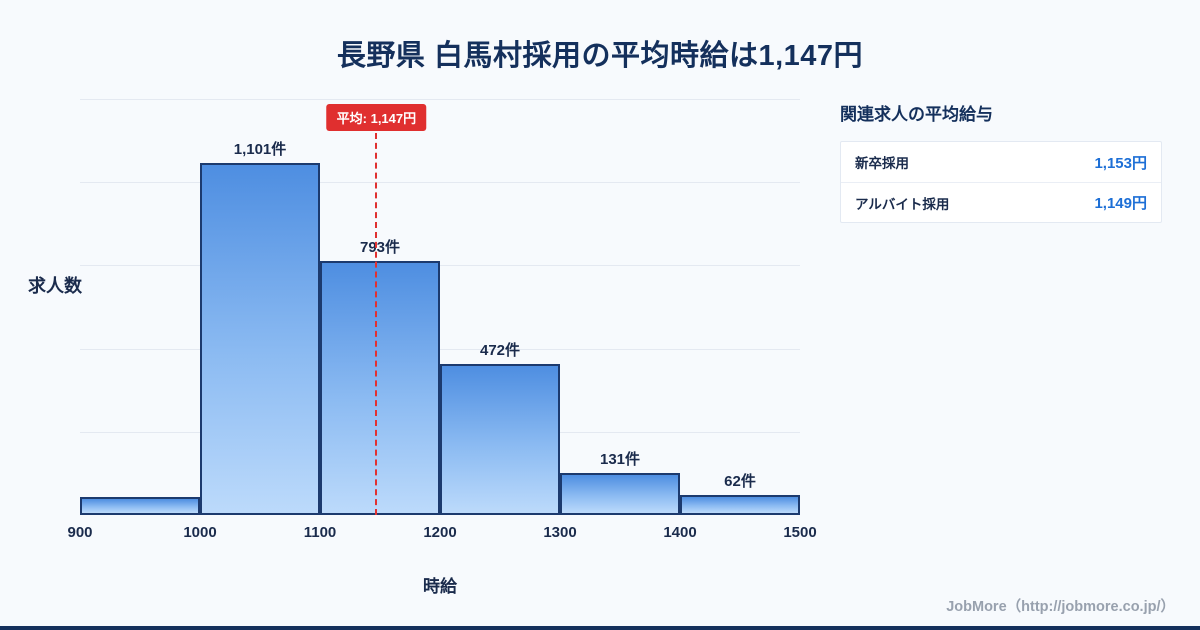 The image size is (1200, 630). I want to click on side-table: 新卒採用 1,153円 アルバイト採用 1,149円, so click(1001, 182).